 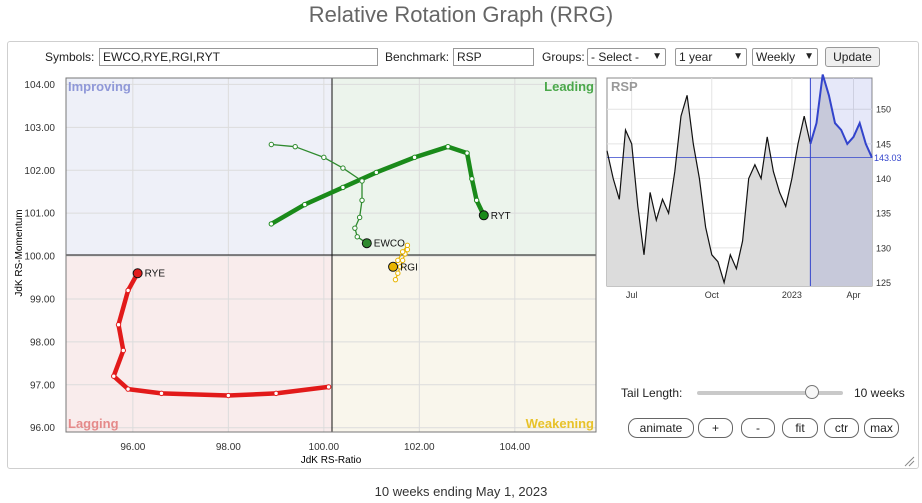 I want to click on y-axis-label: JdK RS-Momentum, so click(x=19, y=252).